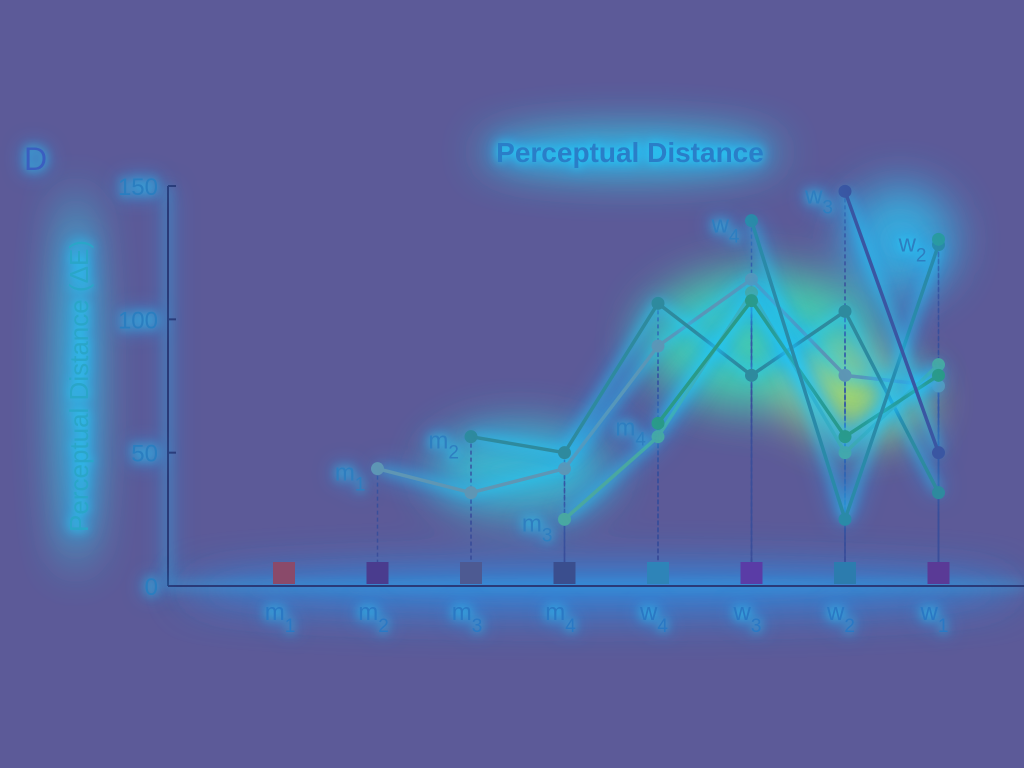 The width and height of the screenshot is (1024, 768). Describe the element at coordinates (147, 387) in the screenshot. I see `y-ticks: 0 50 100 150` at that location.